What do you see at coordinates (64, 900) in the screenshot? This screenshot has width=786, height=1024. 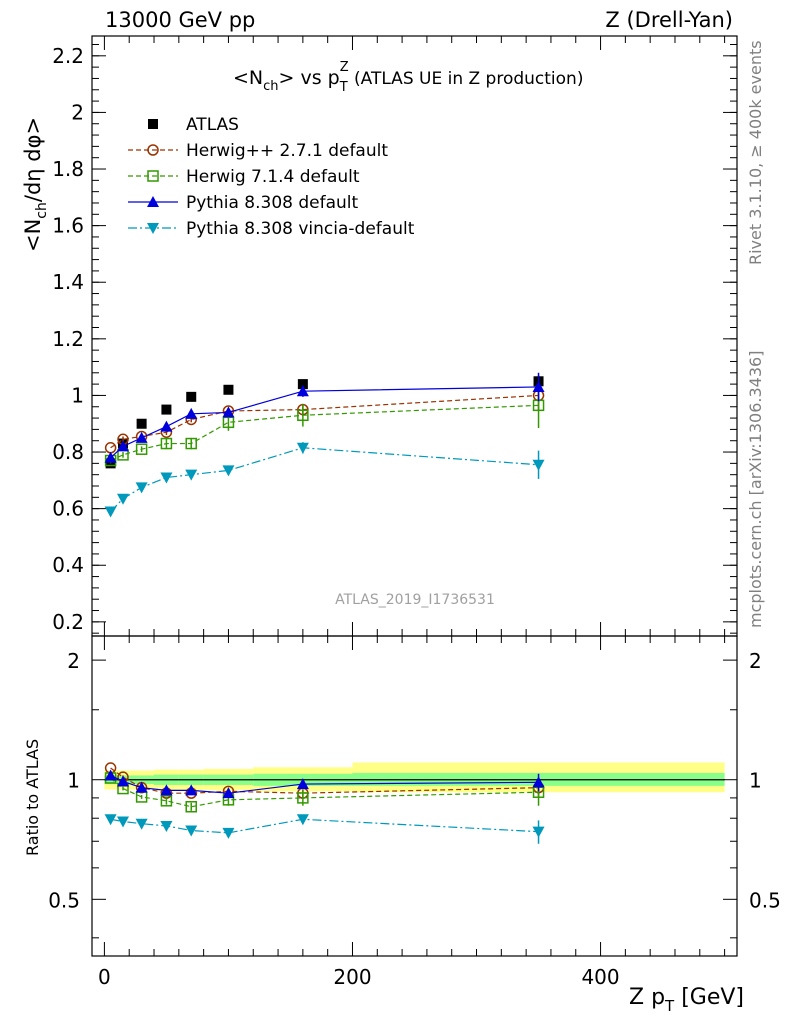 I see `ratio-y-tick-label: 0.5` at bounding box center [64, 900].